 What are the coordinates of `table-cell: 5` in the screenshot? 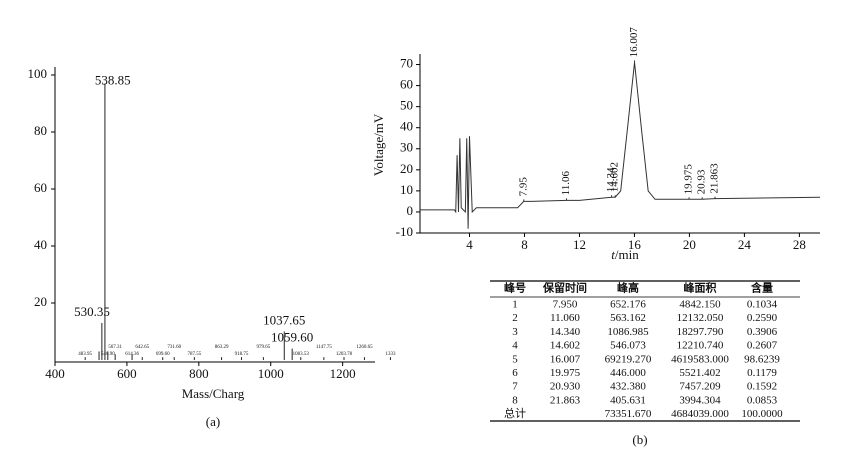 It's located at (515, 359).